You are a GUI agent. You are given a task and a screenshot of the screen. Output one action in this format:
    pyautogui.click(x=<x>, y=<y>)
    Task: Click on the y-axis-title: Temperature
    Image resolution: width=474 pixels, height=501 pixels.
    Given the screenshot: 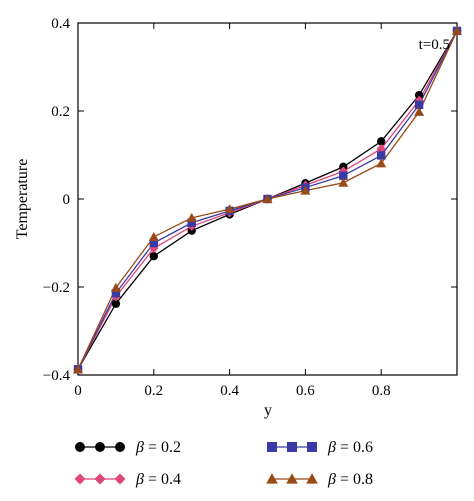 What is the action you would take?
    pyautogui.click(x=22, y=199)
    